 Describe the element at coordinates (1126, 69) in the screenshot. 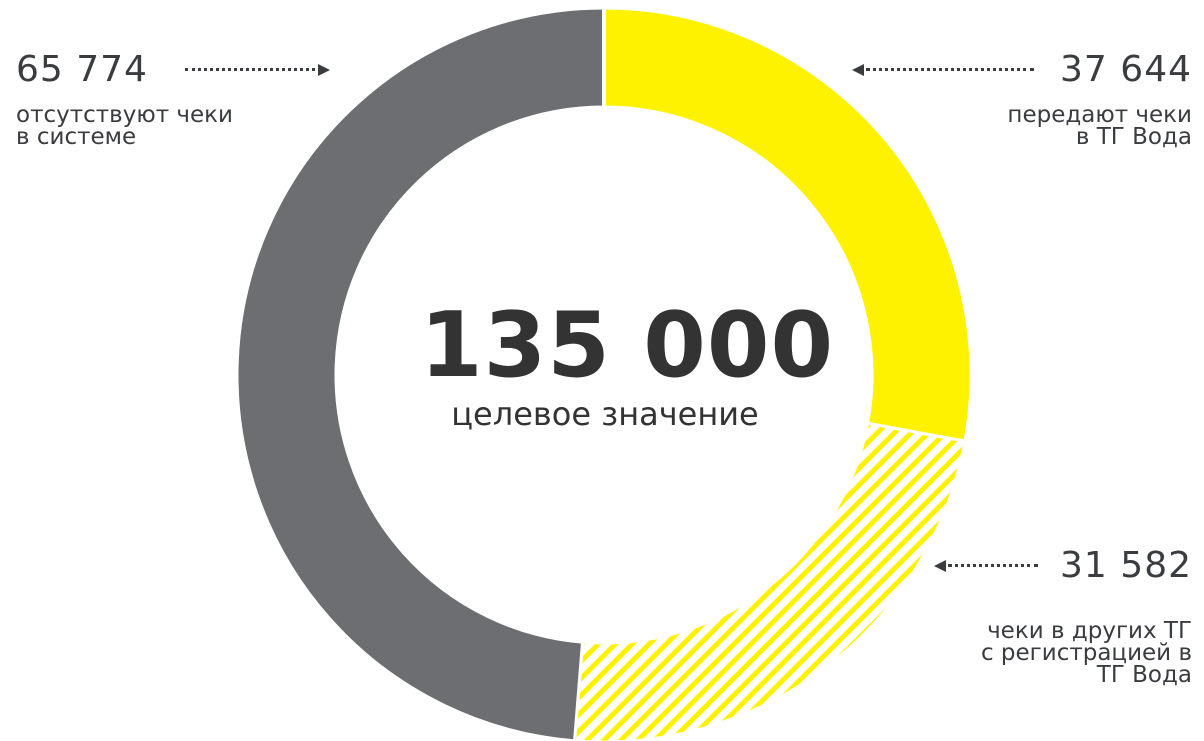

I see `label-yellow-value: 37 644` at that location.